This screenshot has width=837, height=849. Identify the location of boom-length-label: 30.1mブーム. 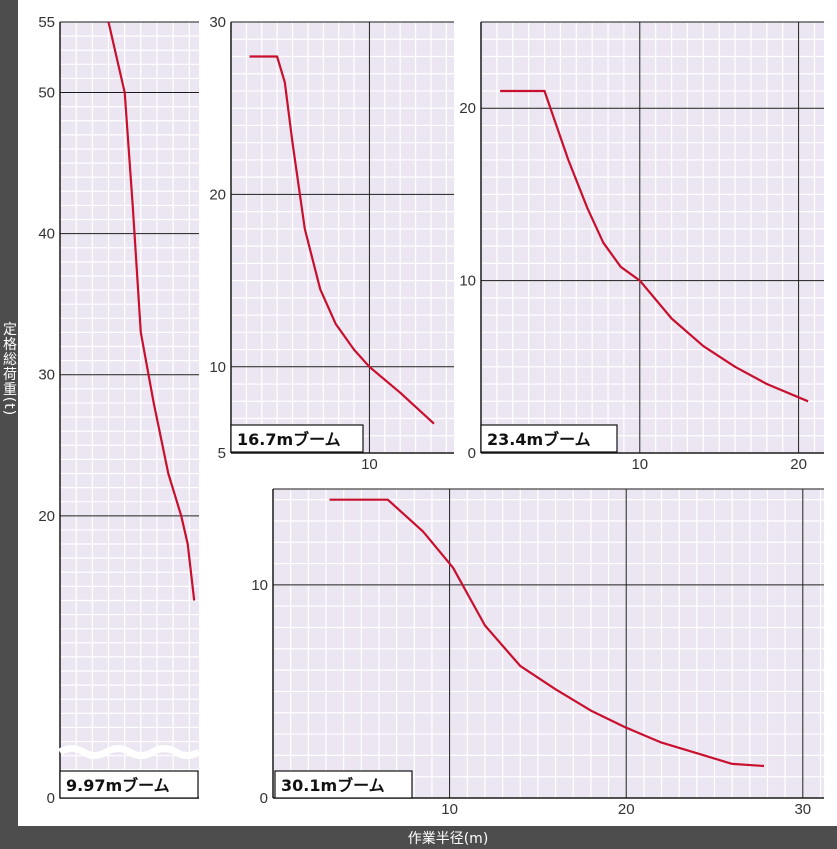
(333, 785).